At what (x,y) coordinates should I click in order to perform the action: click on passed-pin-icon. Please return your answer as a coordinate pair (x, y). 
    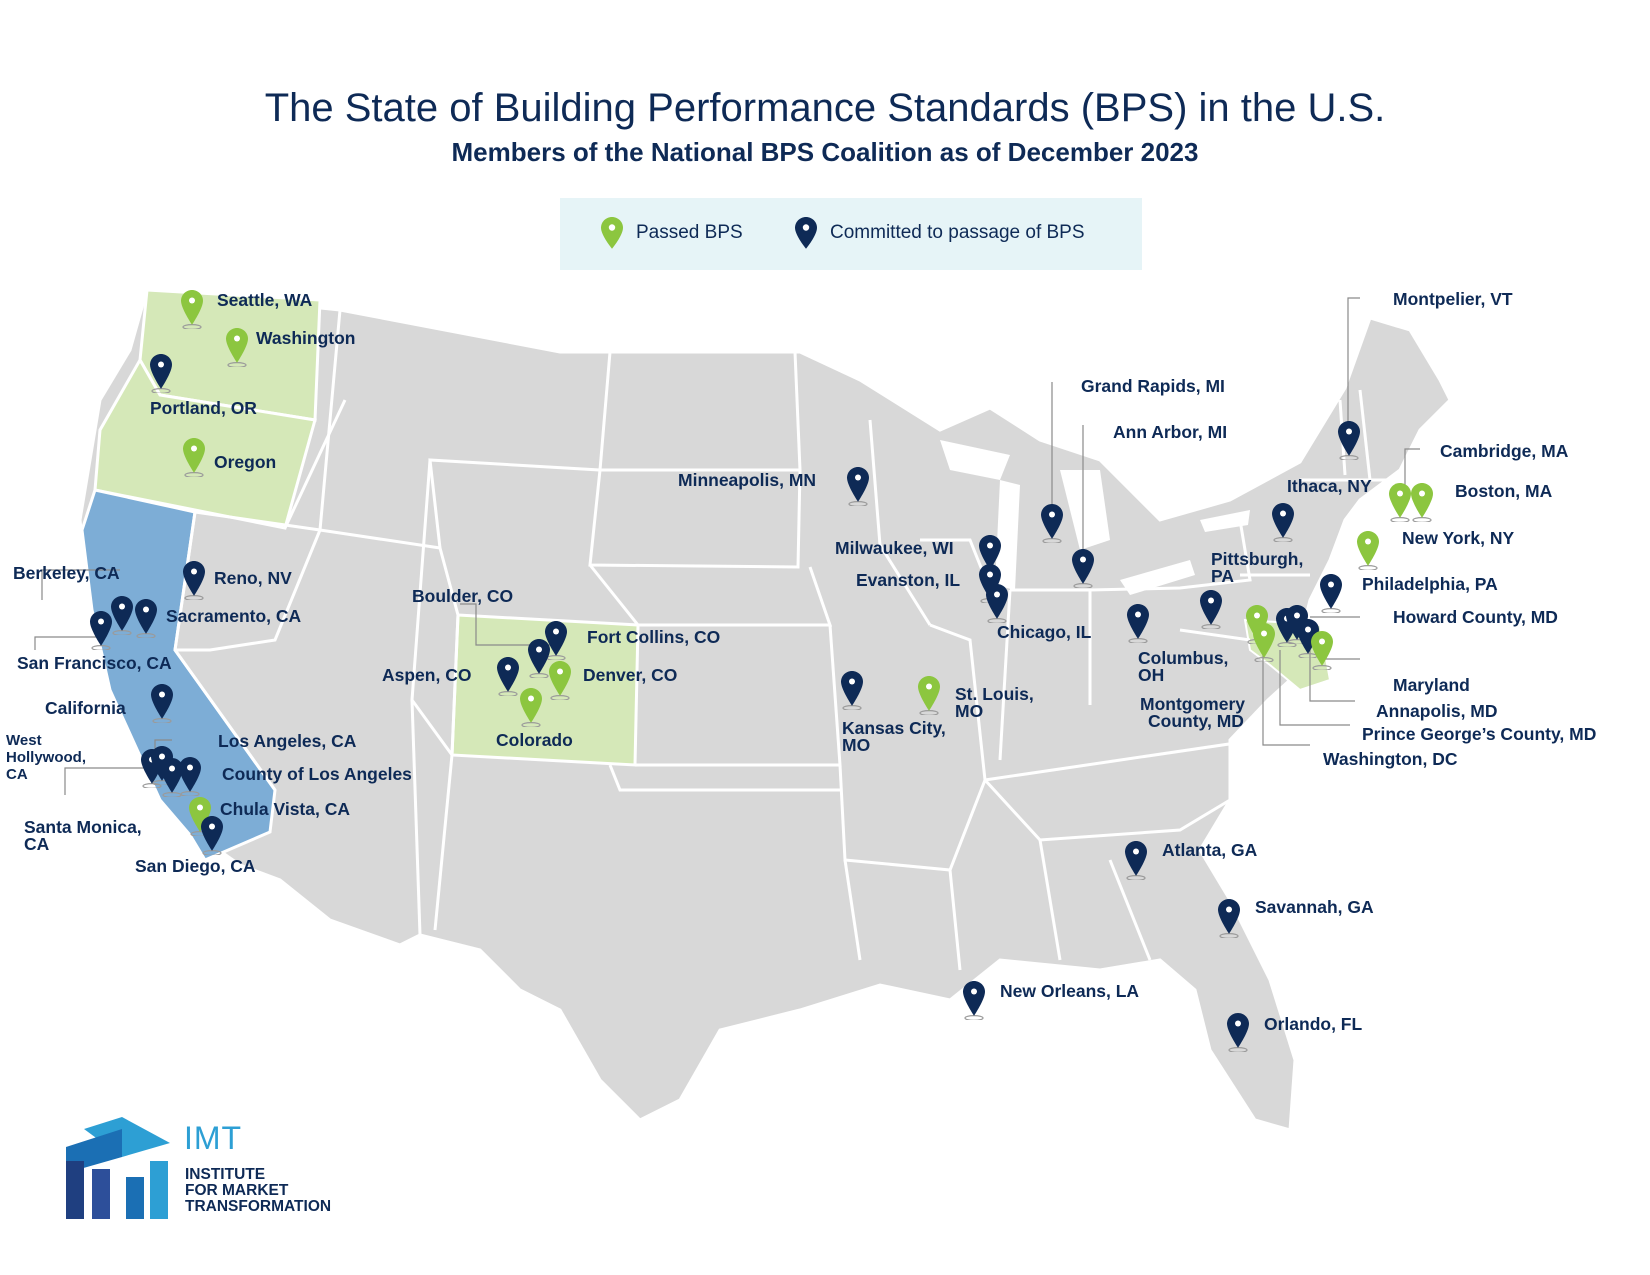
    Looking at the image, I should click on (612, 233).